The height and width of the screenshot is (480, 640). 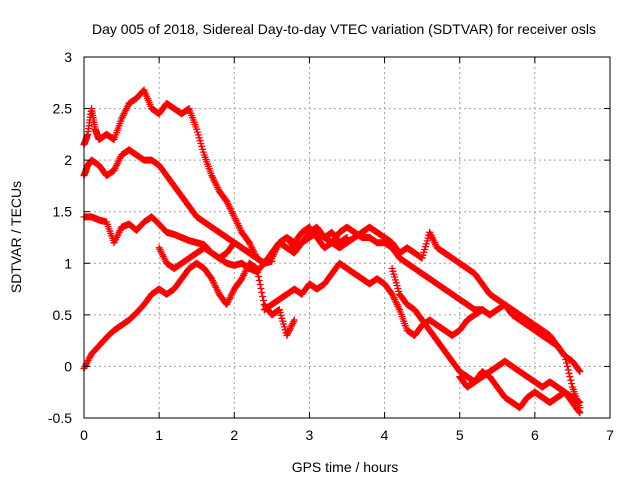 What do you see at coordinates (610, 435) in the screenshot?
I see `x-tick-label: 7` at bounding box center [610, 435].